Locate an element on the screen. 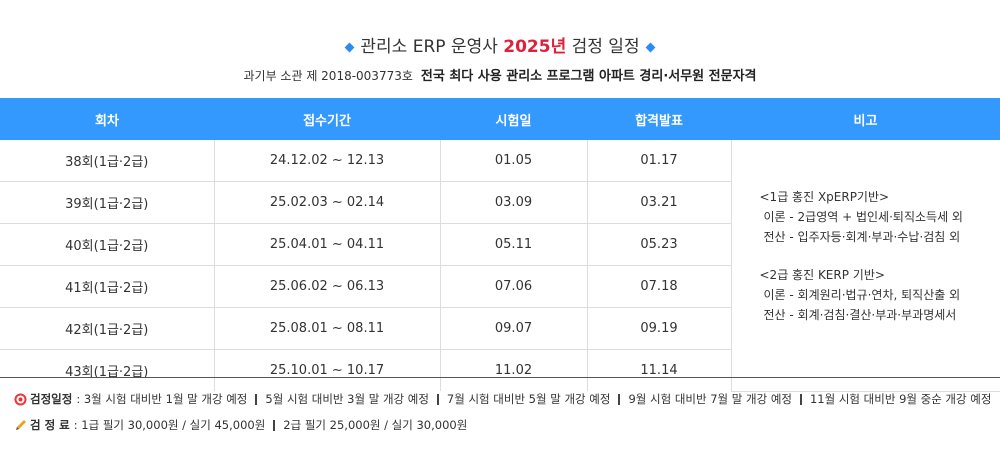 This screenshot has width=1000, height=460. header-row: 회차 접수기간 시험일 합격발표 비고 is located at coordinates (500, 119).